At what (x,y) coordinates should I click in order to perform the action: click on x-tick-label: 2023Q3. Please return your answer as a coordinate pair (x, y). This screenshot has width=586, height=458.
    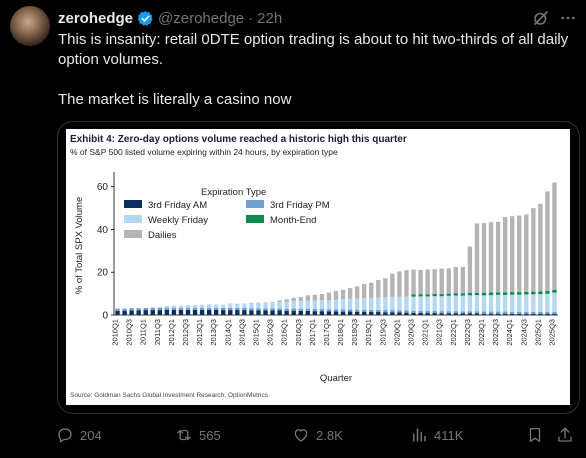
    Looking at the image, I should click on (495, 332).